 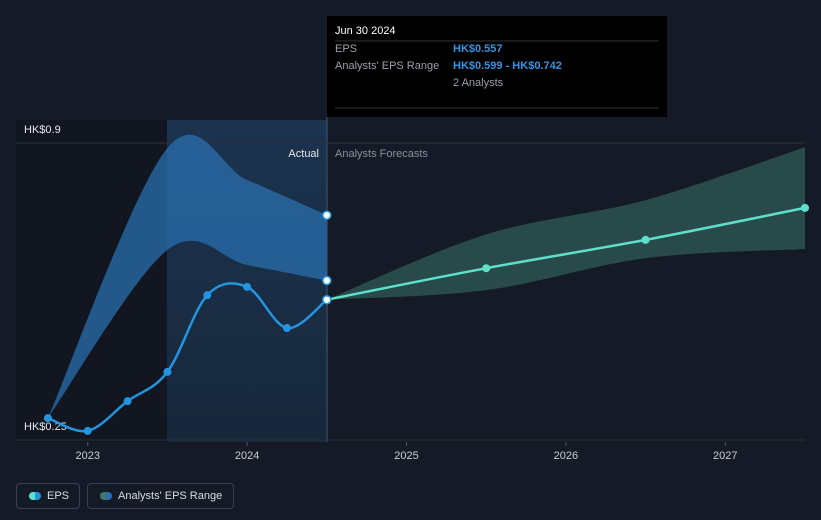 I want to click on x-tick-label: 2027, so click(x=725, y=456).